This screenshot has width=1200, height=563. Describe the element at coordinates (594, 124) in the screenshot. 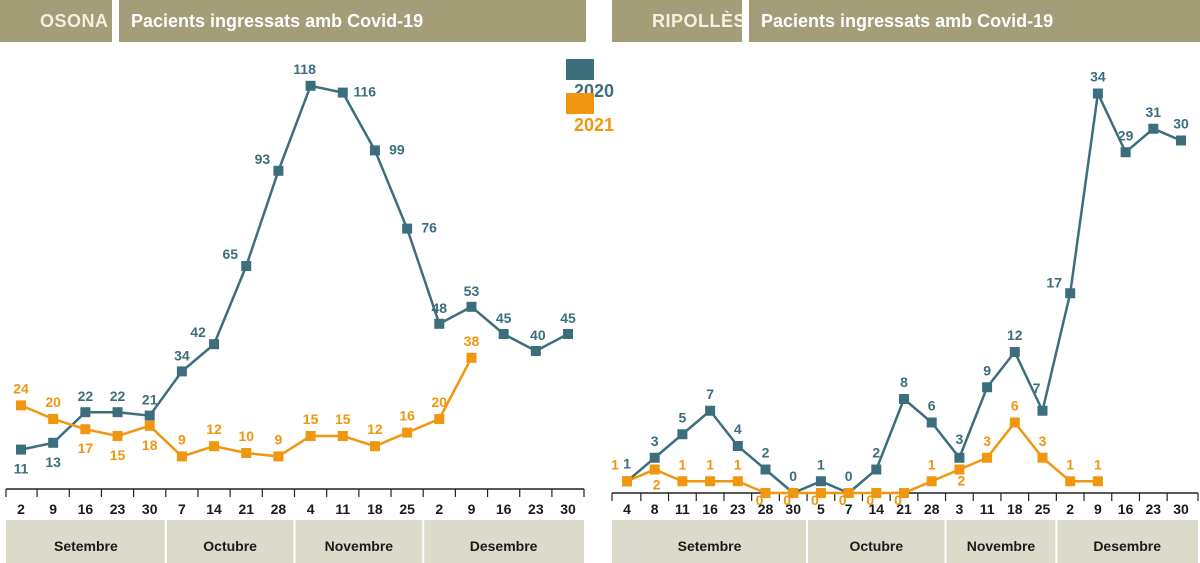

I see `legend-2021-label: 2021` at that location.